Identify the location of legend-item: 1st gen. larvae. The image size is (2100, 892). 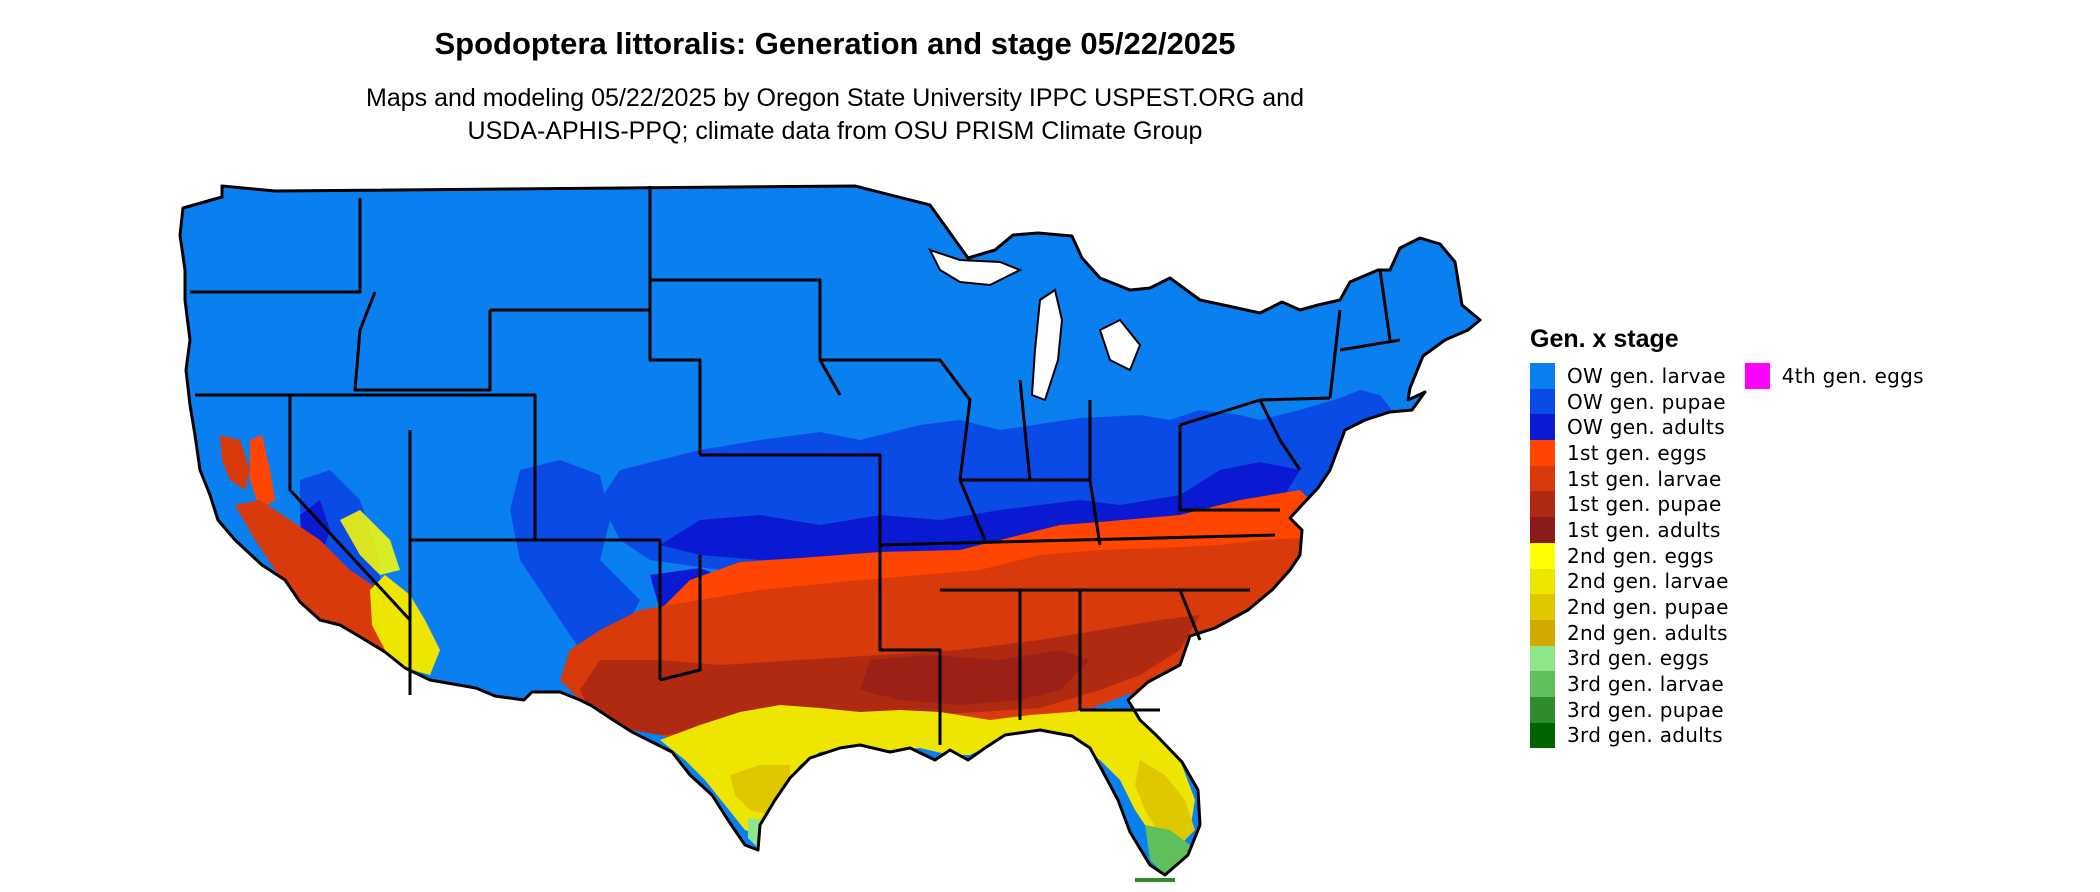
(1629, 478).